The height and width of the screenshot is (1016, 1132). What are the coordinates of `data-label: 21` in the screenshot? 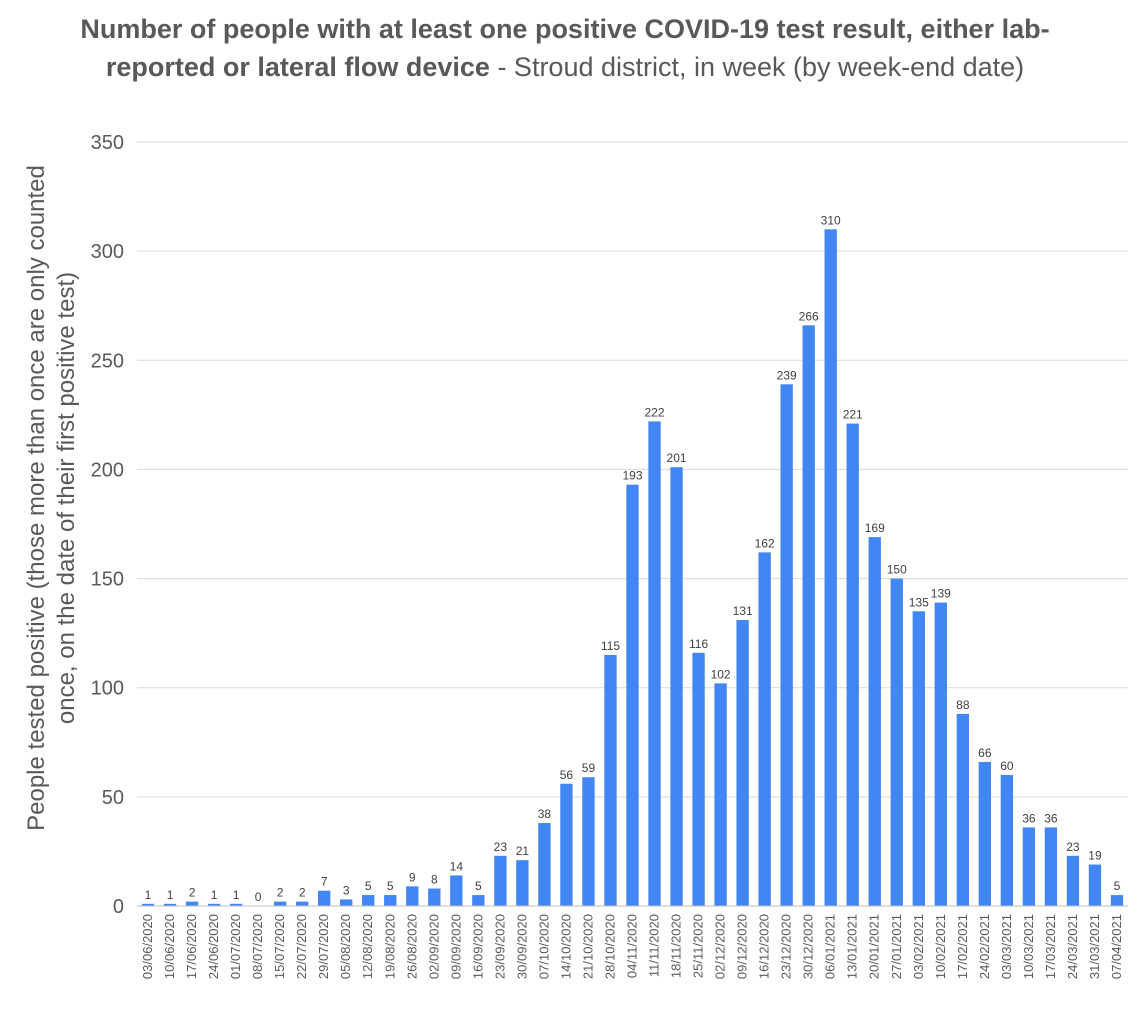 It's located at (523, 851).